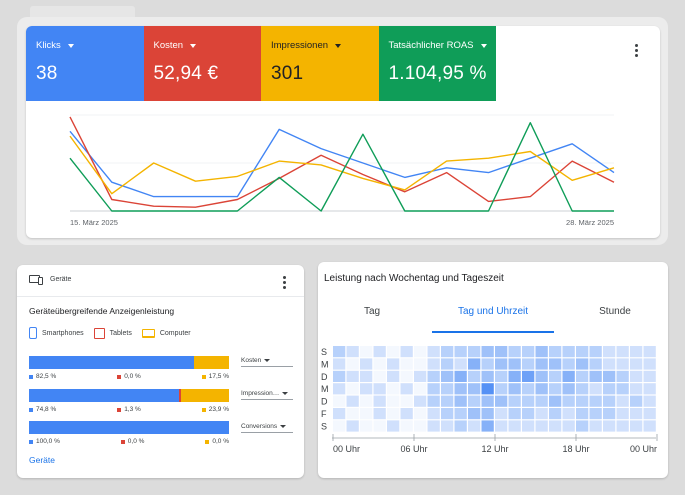 The width and height of the screenshot is (685, 495). What do you see at coordinates (493, 311) in the screenshot?
I see `tab-day-and-time: Tag und Uhrzeit` at bounding box center [493, 311].